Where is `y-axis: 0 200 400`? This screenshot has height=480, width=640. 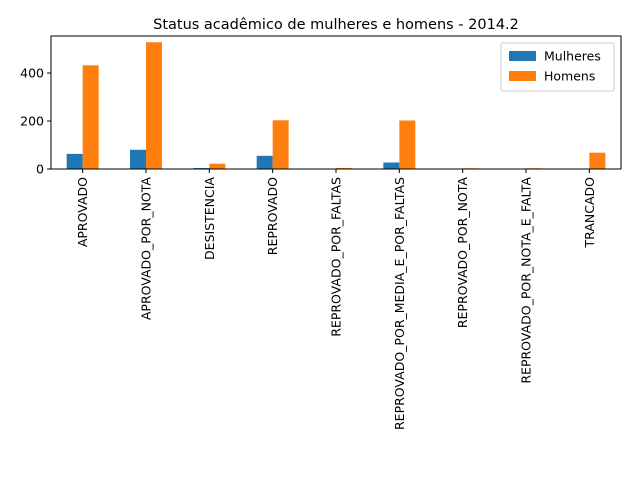 y-axis: 0 200 400 is located at coordinates (35, 121).